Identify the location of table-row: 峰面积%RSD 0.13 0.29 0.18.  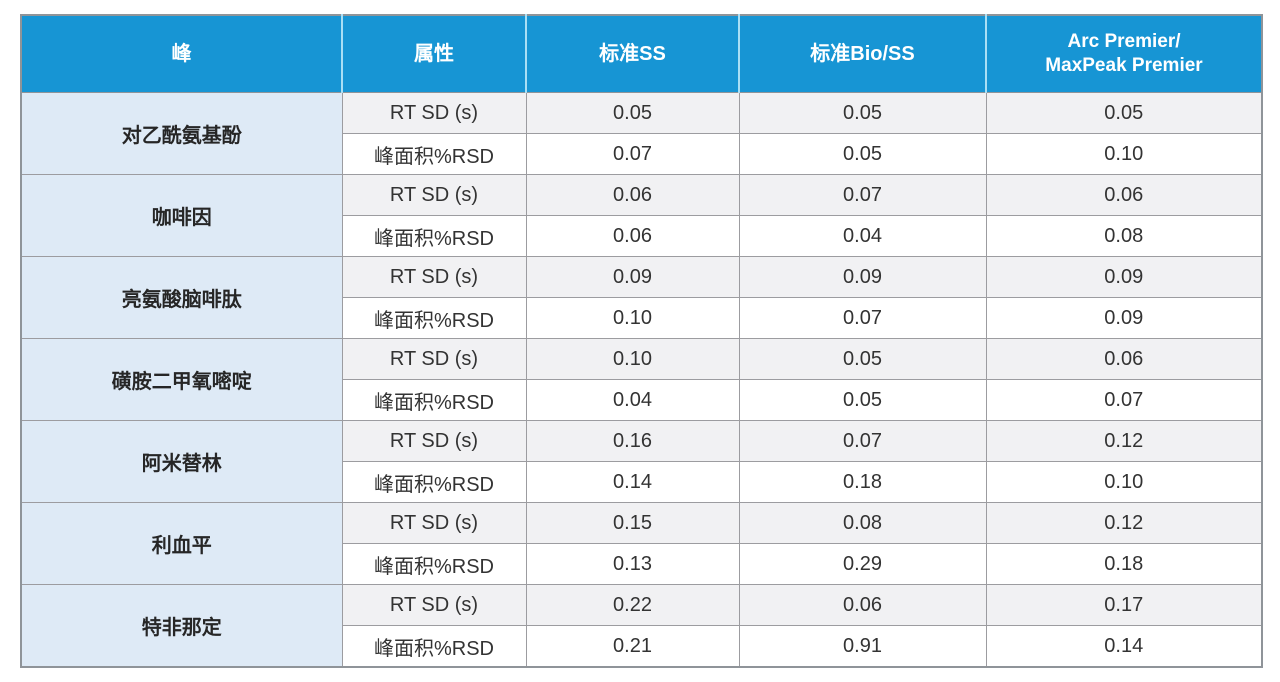
(642, 564).